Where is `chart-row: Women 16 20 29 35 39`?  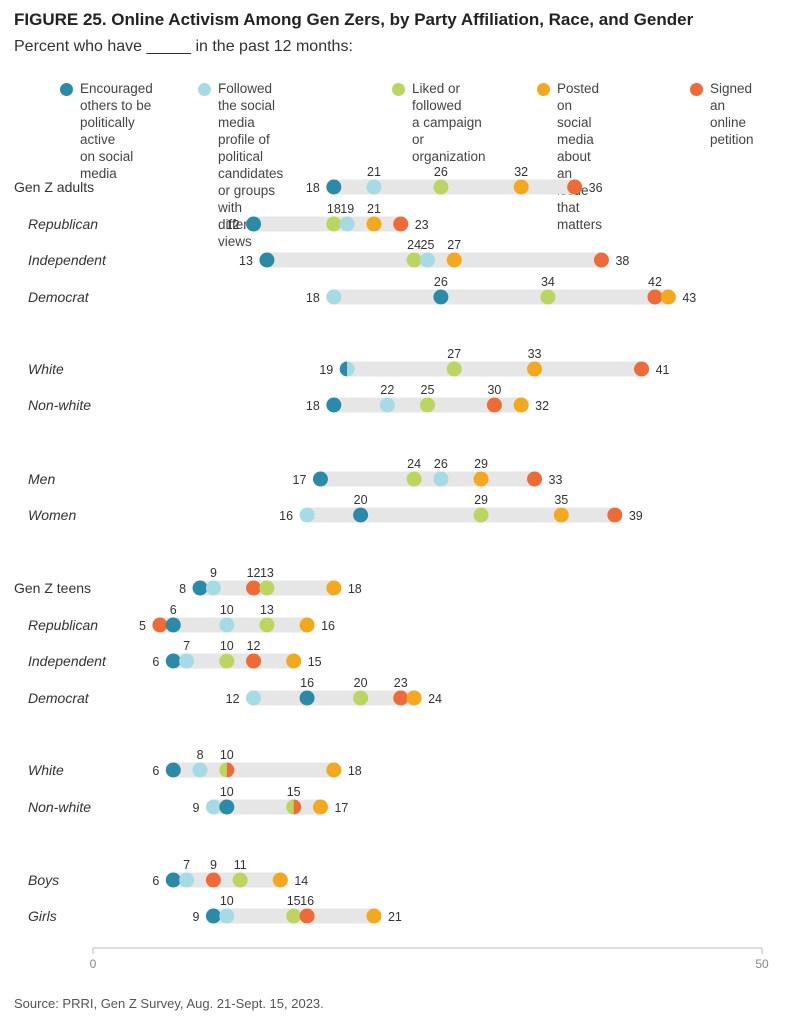 chart-row: Women 16 20 29 35 39 is located at coordinates (335, 508).